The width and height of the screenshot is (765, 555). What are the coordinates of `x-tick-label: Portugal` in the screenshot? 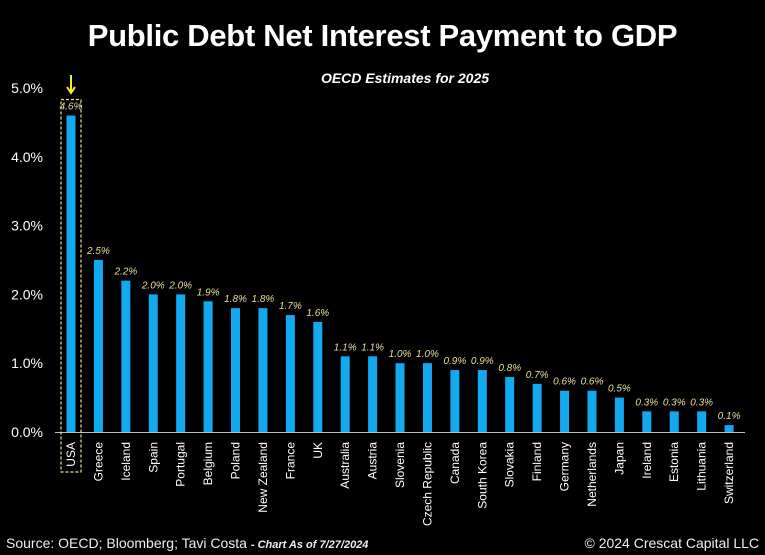 It's located at (181, 464).